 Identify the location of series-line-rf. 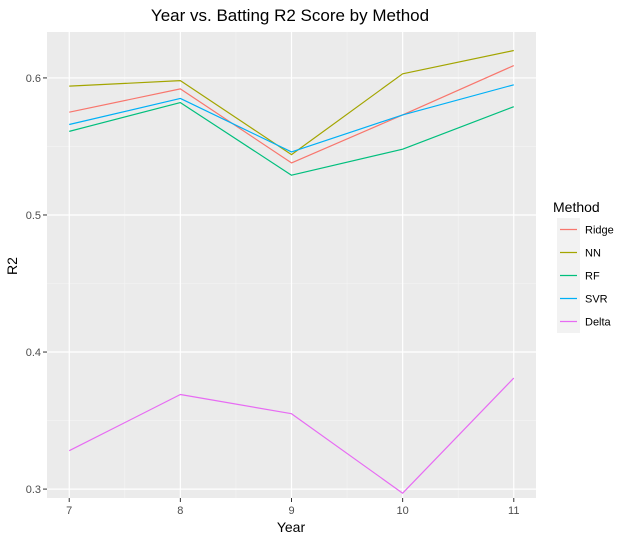
(291, 138).